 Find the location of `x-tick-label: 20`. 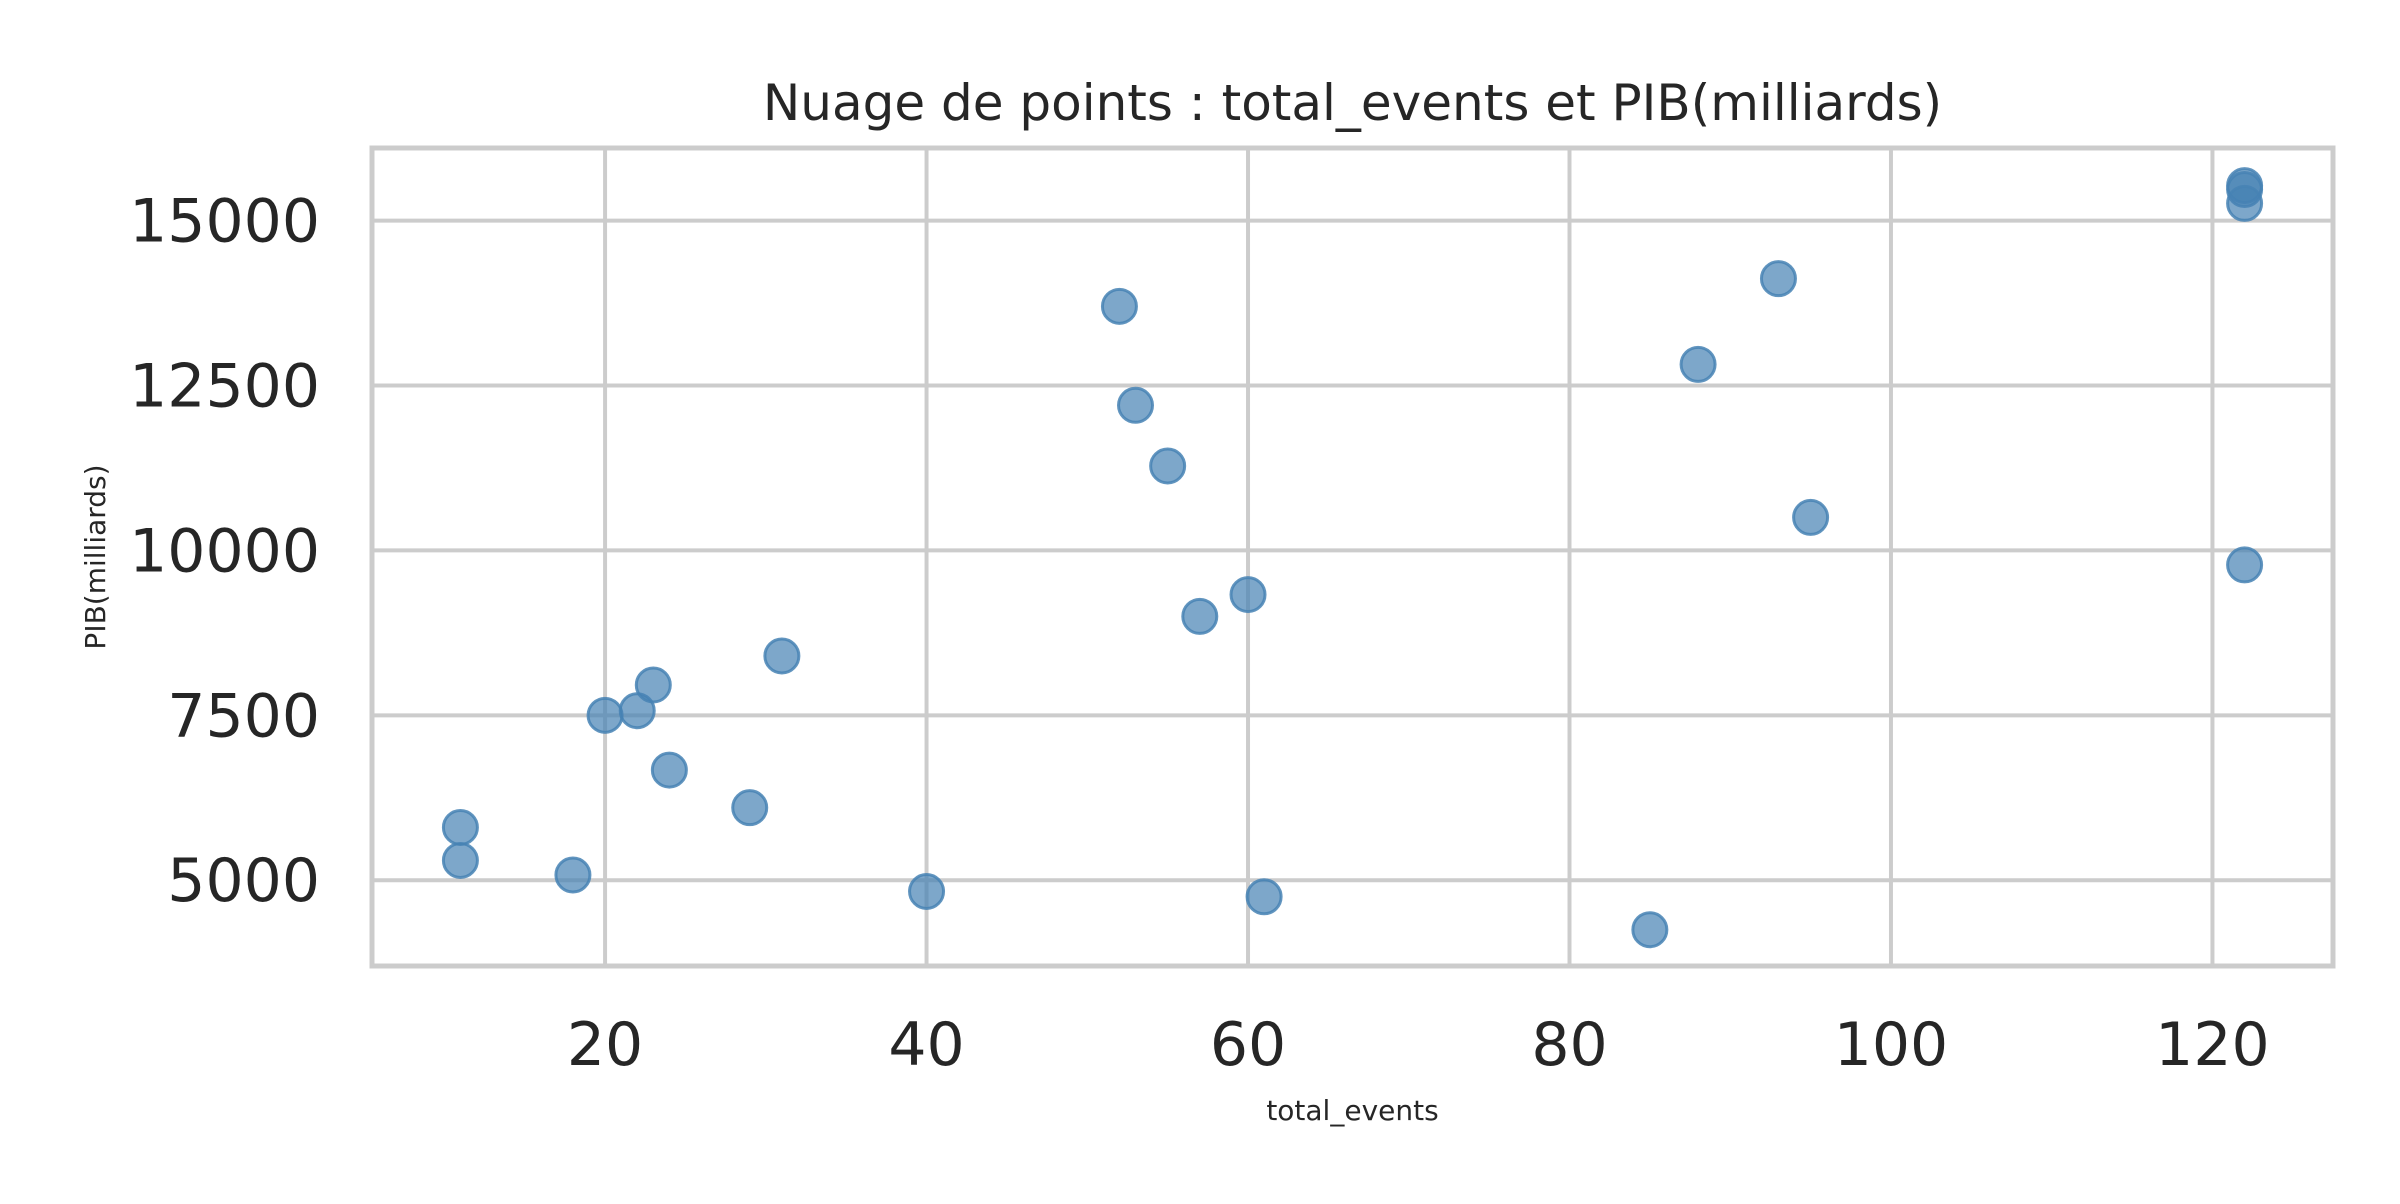

x-tick-label: 20 is located at coordinates (605, 1045).